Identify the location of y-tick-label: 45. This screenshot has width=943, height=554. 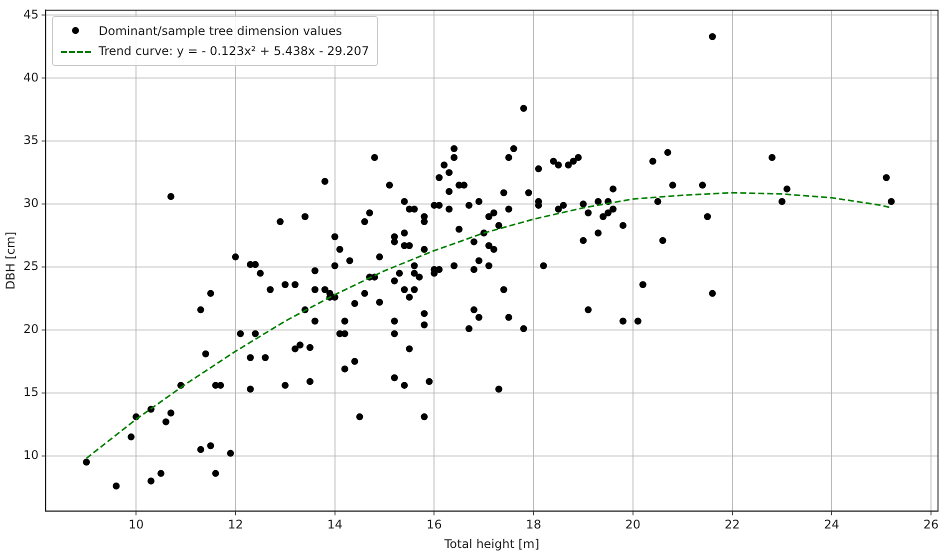
(31, 14).